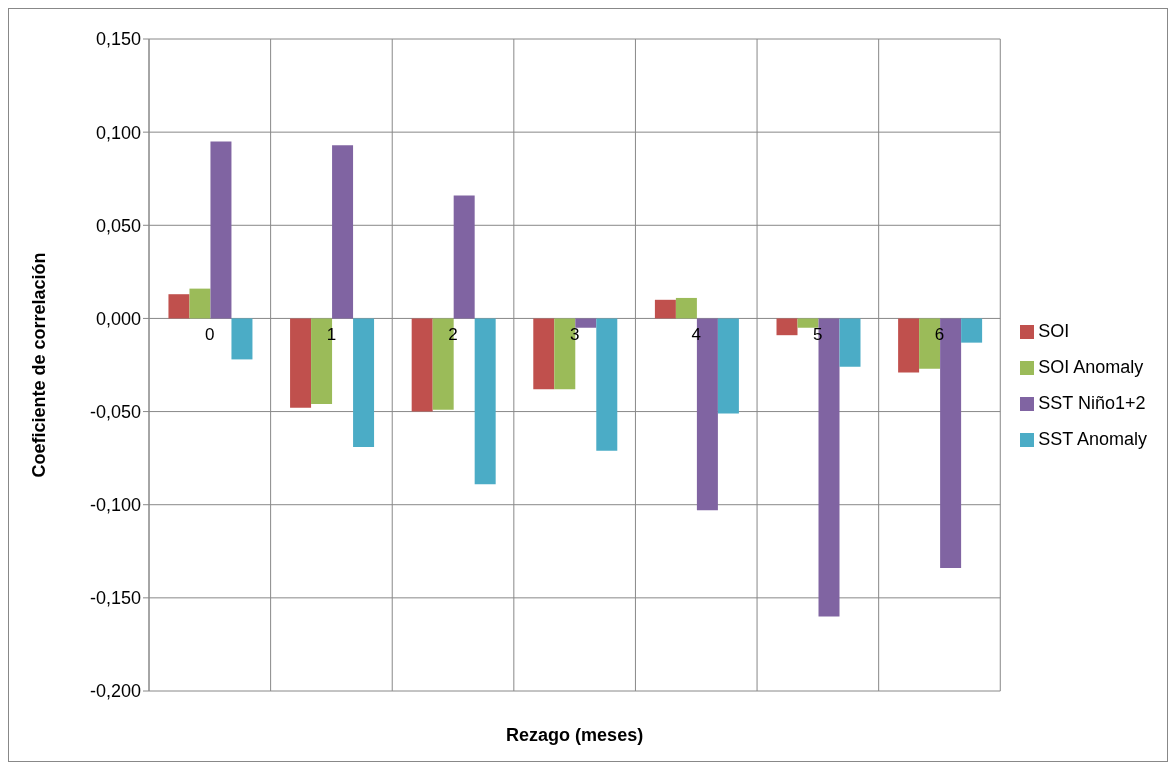 The width and height of the screenshot is (1168, 762). Describe the element at coordinates (1092, 439) in the screenshot. I see `legend-label: SST Anomaly` at that location.